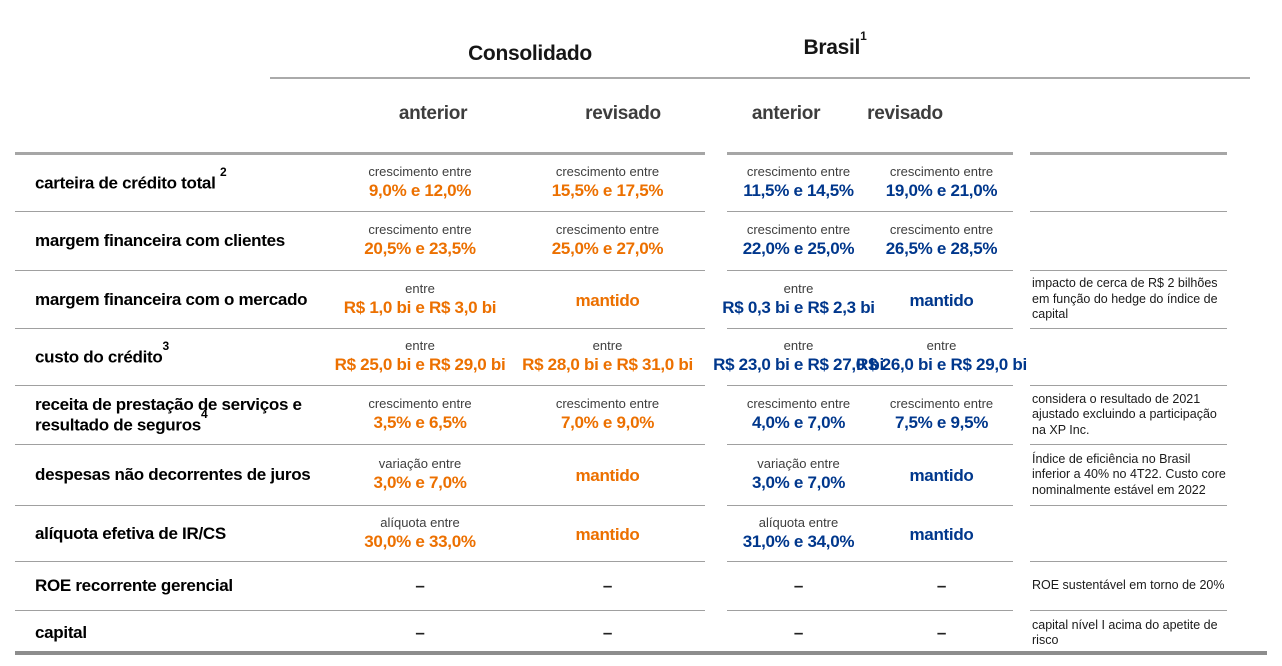  I want to click on row-label-text: despesas não decorrentes de juros, so click(173, 475).